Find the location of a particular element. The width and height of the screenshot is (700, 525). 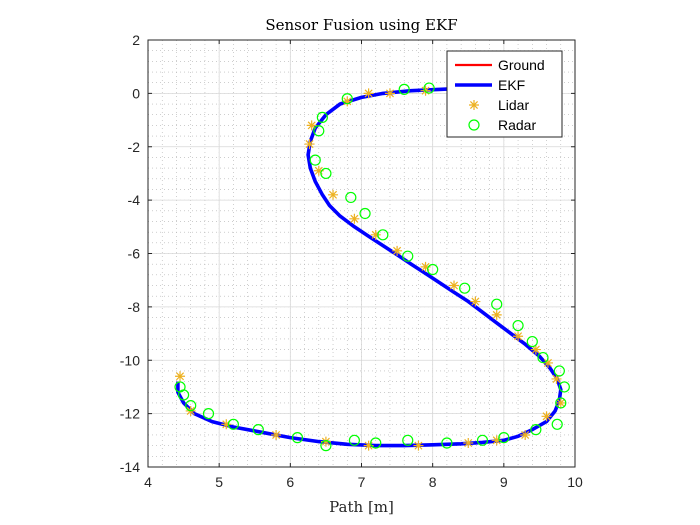

x-tick-label: 6 is located at coordinates (290, 482).